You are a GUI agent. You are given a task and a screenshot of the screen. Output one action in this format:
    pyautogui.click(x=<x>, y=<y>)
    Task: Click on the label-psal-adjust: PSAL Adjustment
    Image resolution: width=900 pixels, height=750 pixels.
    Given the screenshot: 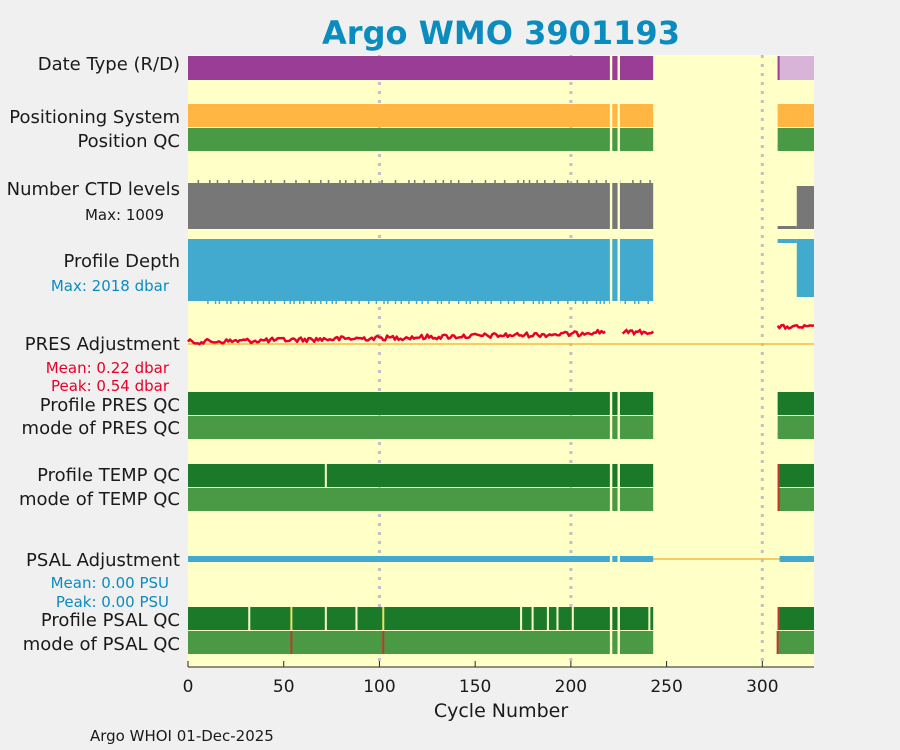 What is the action you would take?
    pyautogui.click(x=103, y=560)
    